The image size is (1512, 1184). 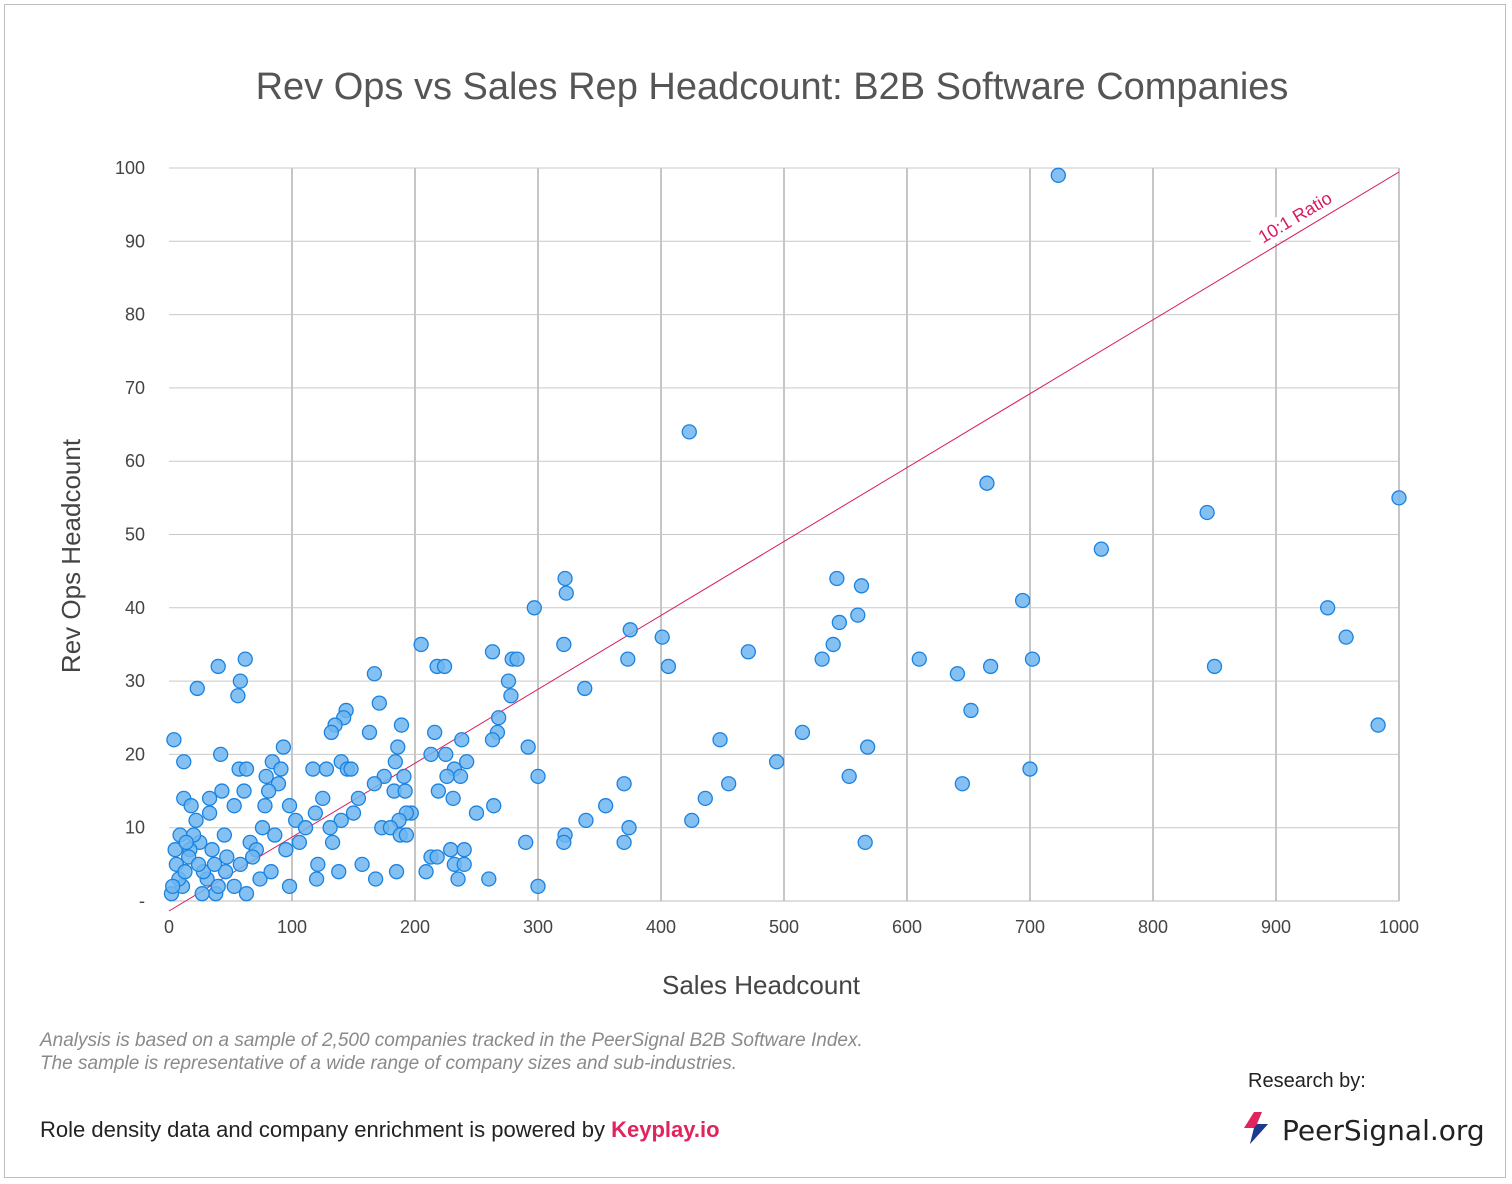 I want to click on y-tick-label: 60, so click(x=135, y=461).